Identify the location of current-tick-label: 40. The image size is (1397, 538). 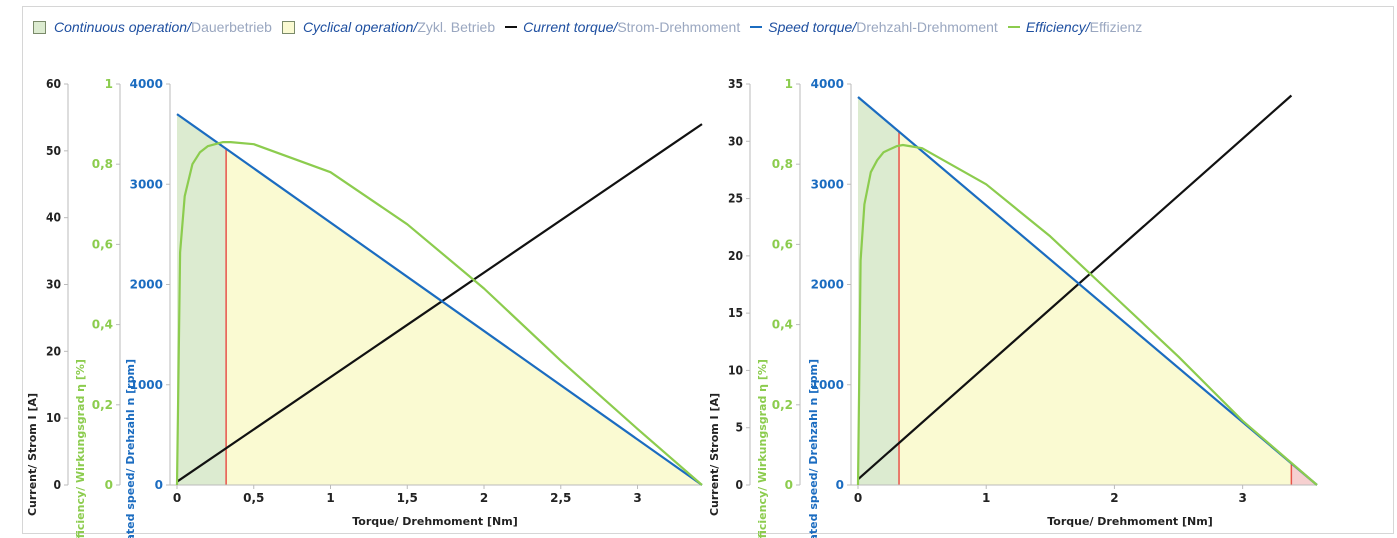
(53, 218).